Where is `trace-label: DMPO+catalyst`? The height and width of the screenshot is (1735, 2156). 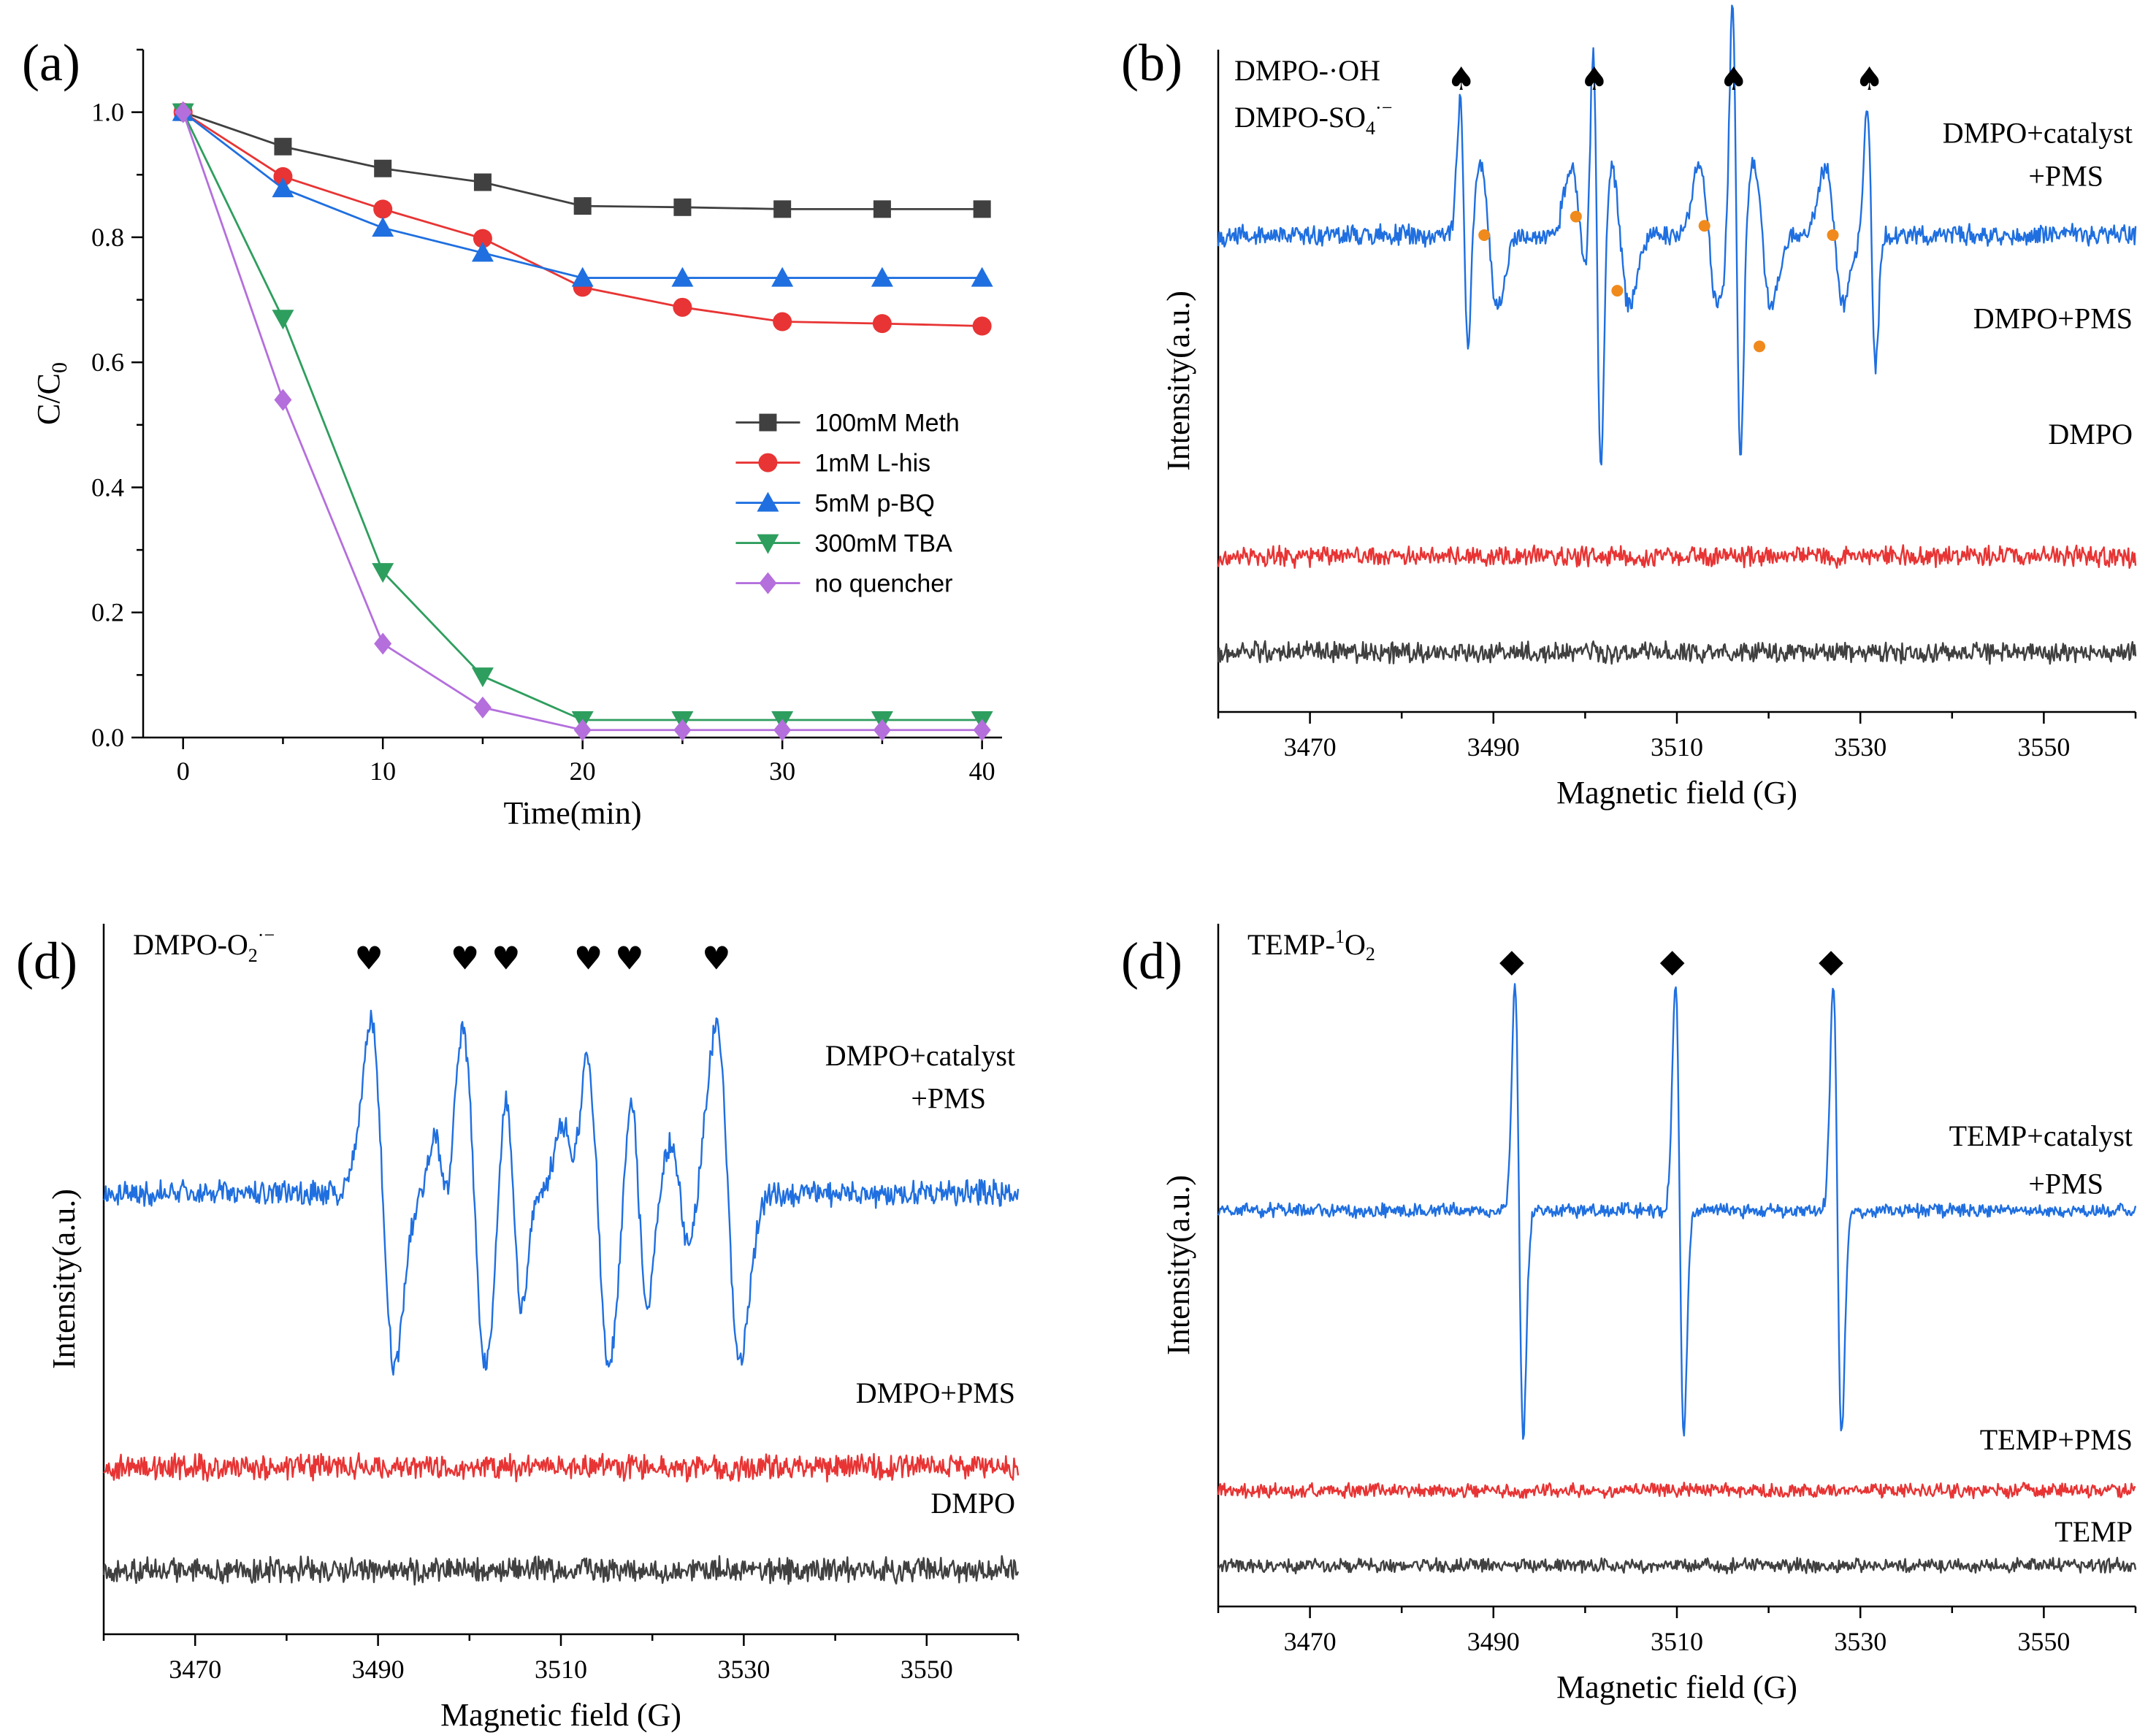 trace-label: DMPO+catalyst is located at coordinates (920, 1055).